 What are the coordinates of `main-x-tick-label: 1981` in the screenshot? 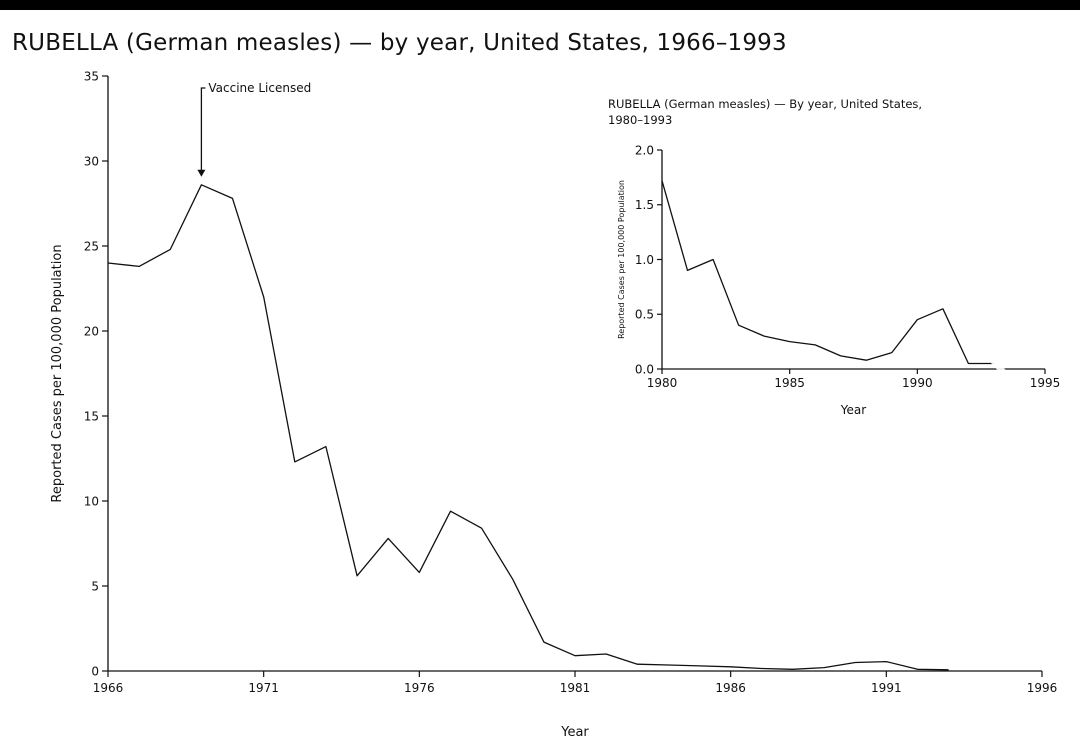 It's located at (575, 688).